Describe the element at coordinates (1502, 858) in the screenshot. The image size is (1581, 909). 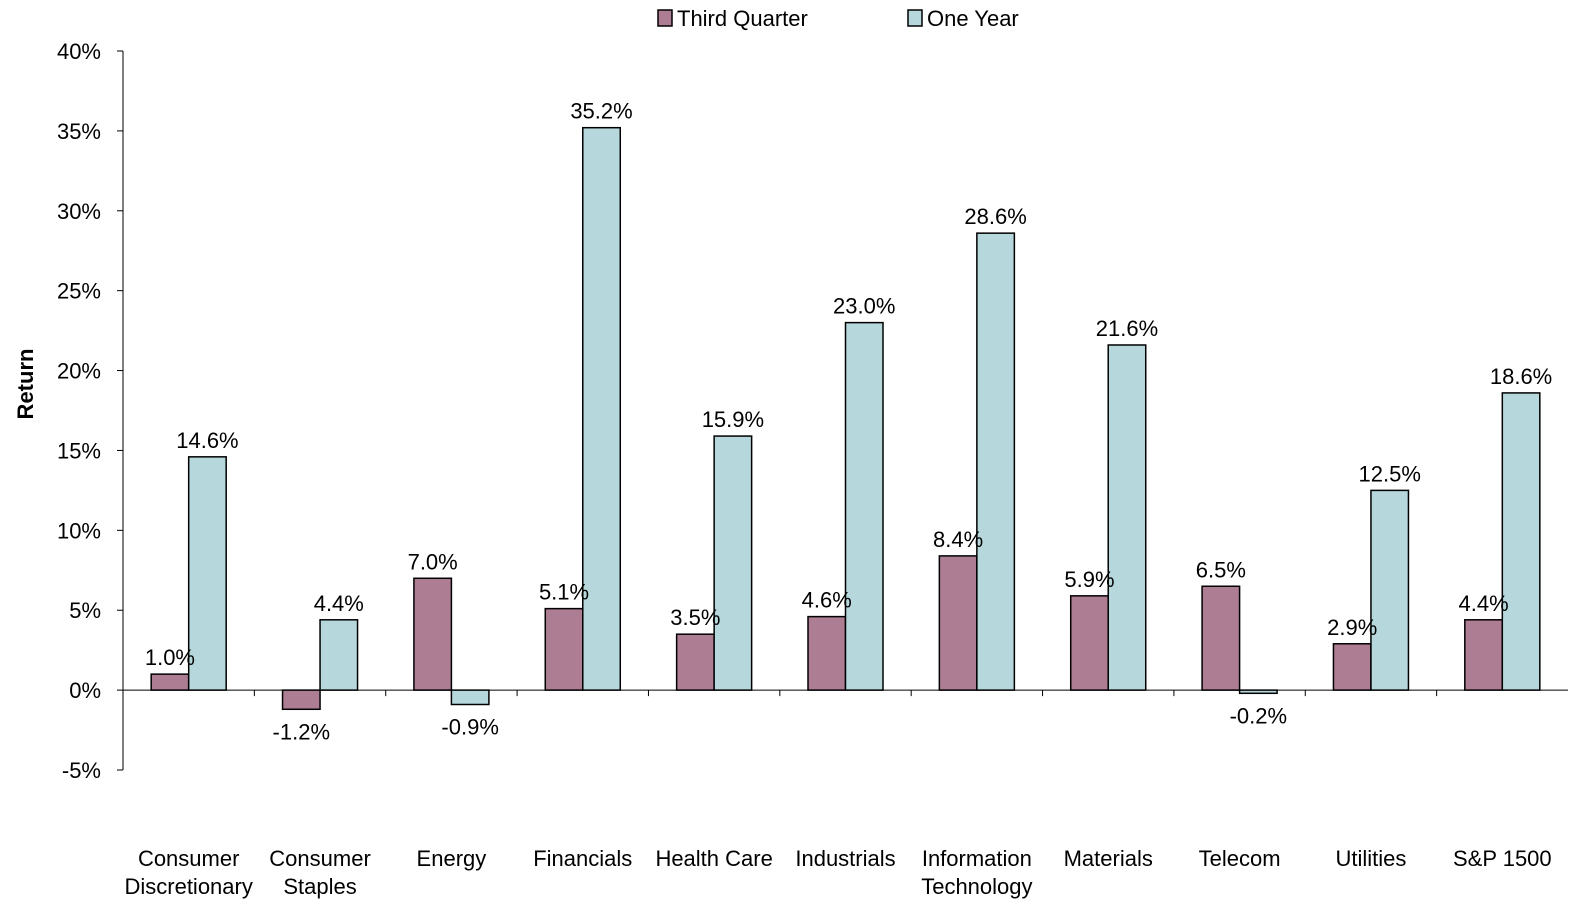
I see `category-label: S&P 1500` at that location.